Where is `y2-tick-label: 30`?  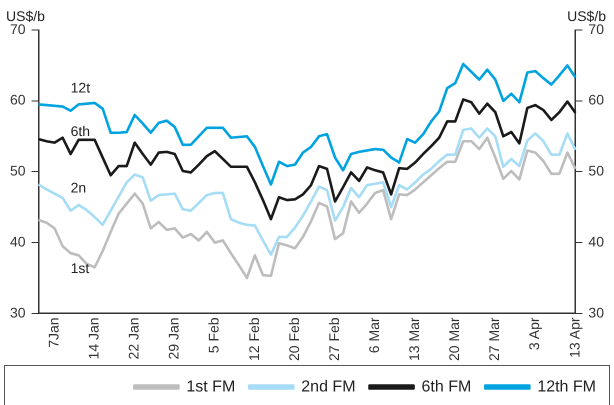 y2-tick-label: 30 is located at coordinates (596, 312).